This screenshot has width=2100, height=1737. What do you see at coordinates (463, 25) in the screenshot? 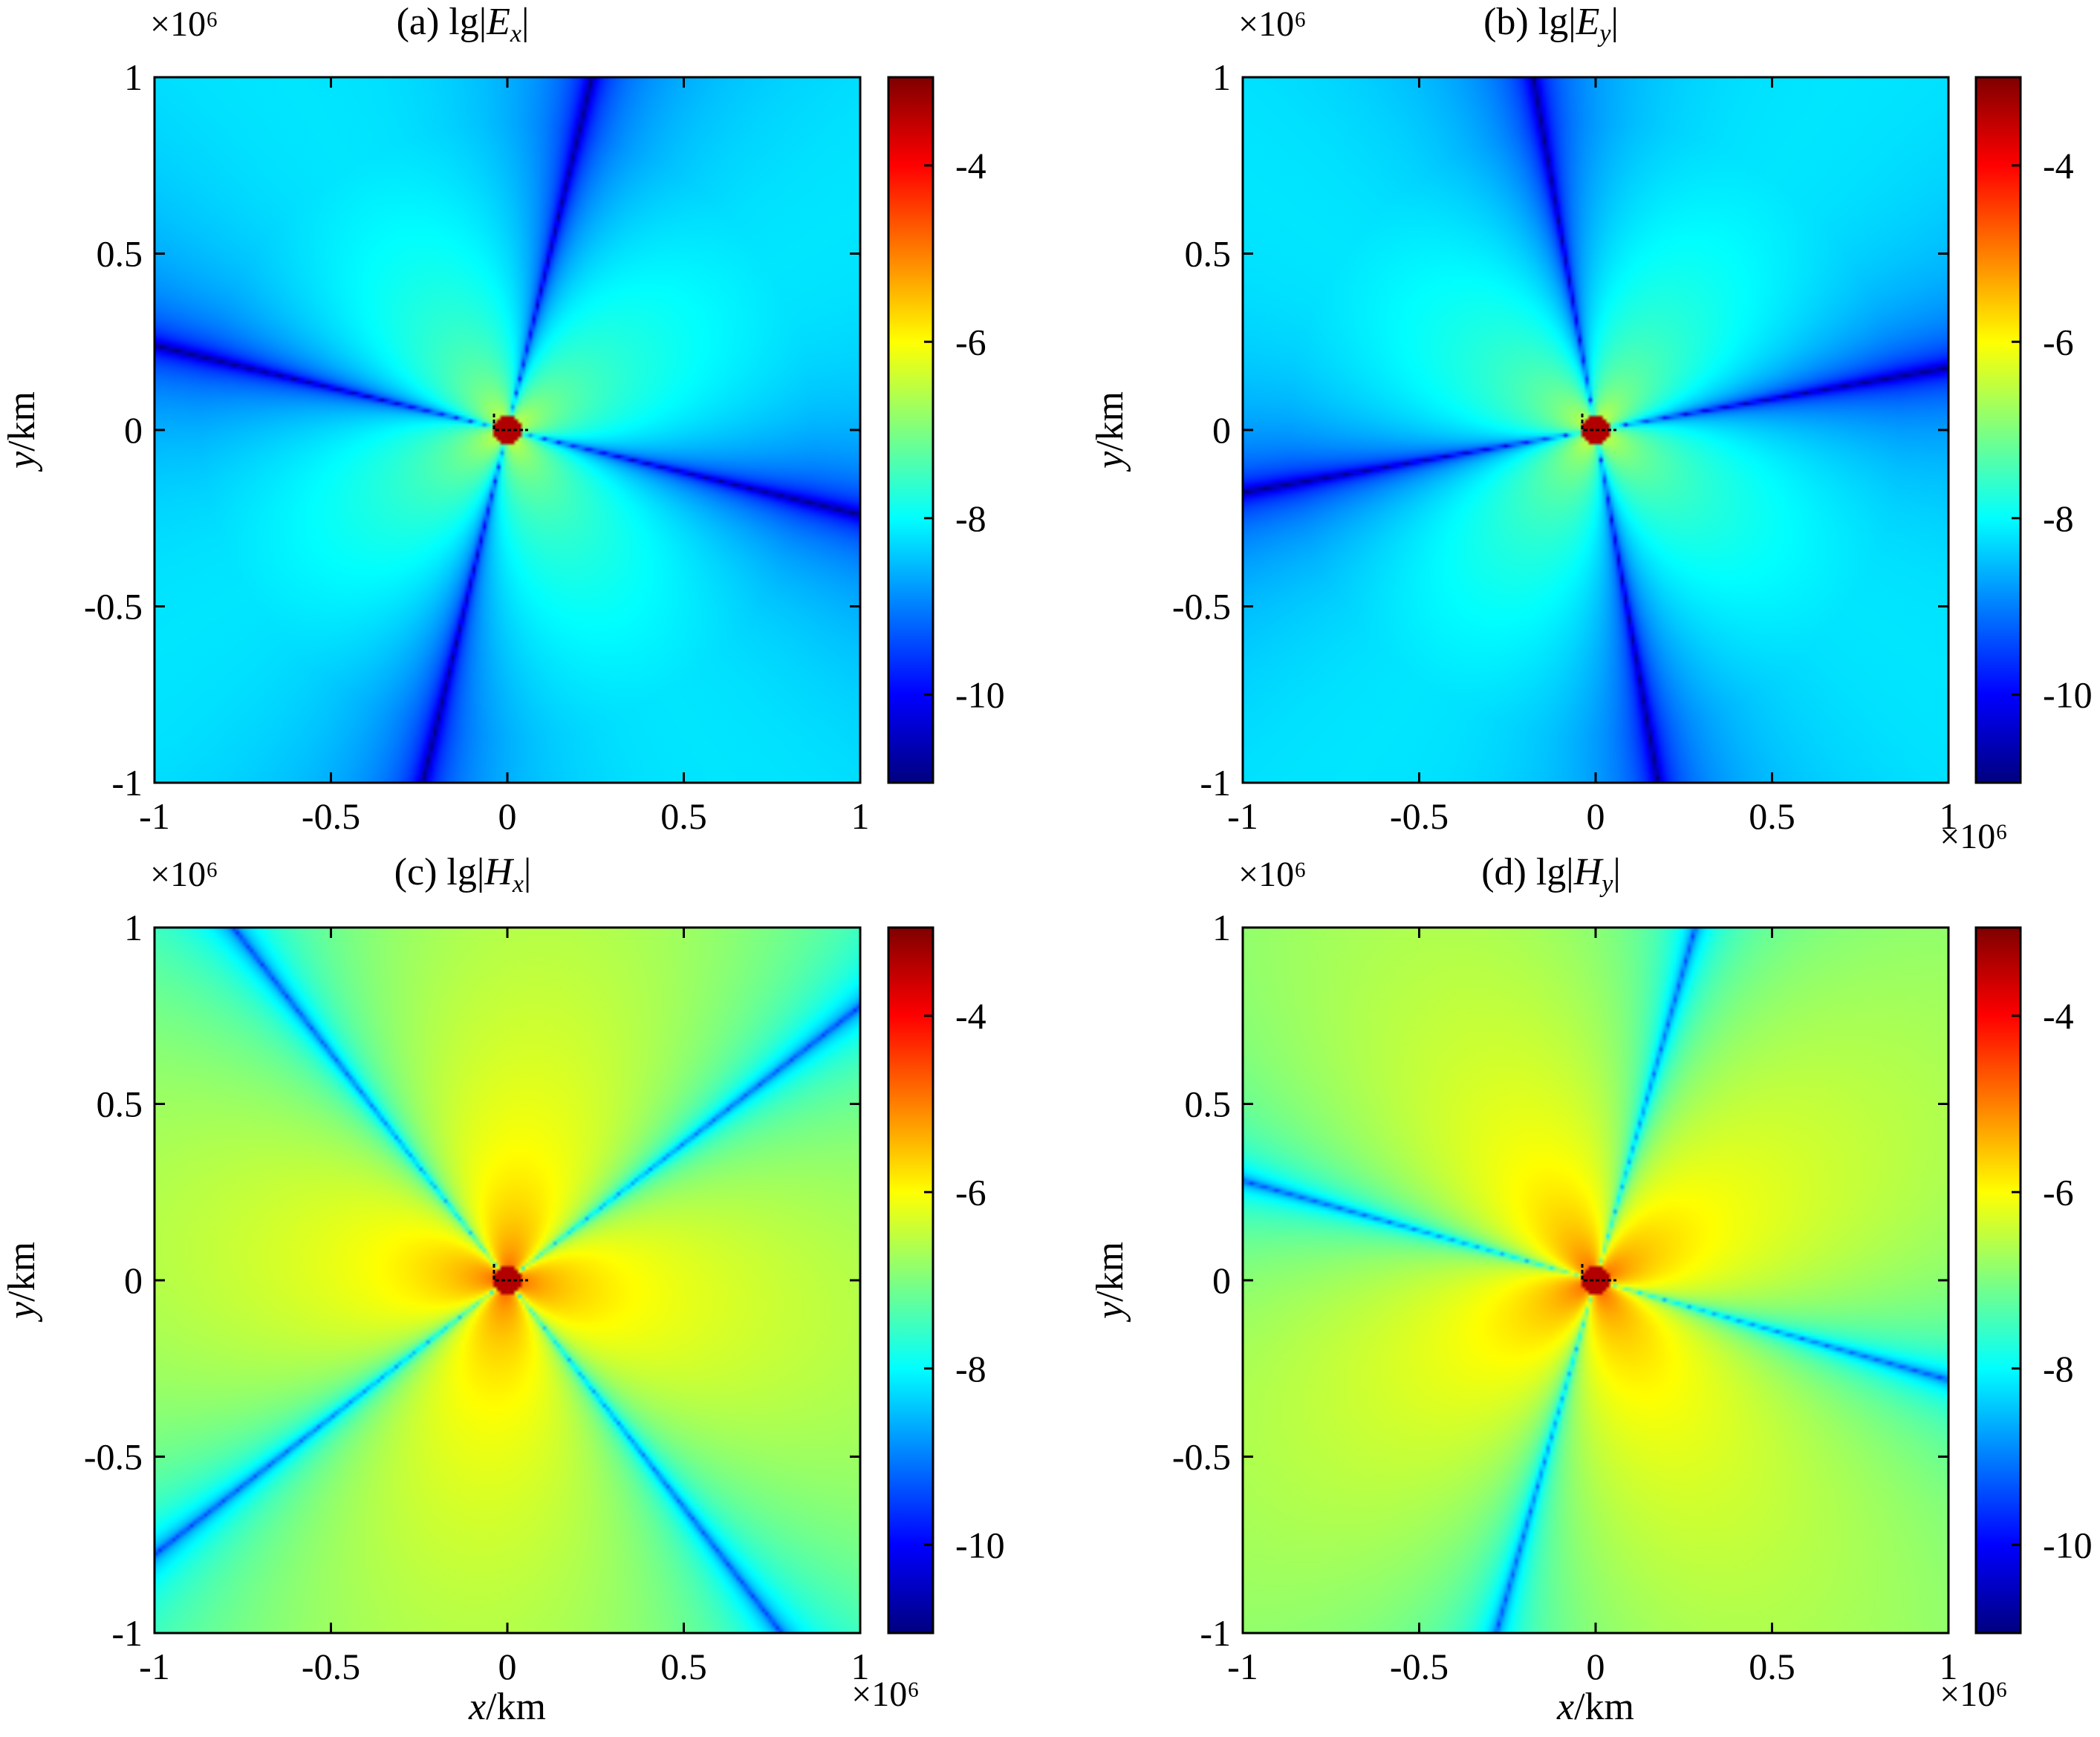
I see `panel-title: (a) lg|Ex|` at bounding box center [463, 25].